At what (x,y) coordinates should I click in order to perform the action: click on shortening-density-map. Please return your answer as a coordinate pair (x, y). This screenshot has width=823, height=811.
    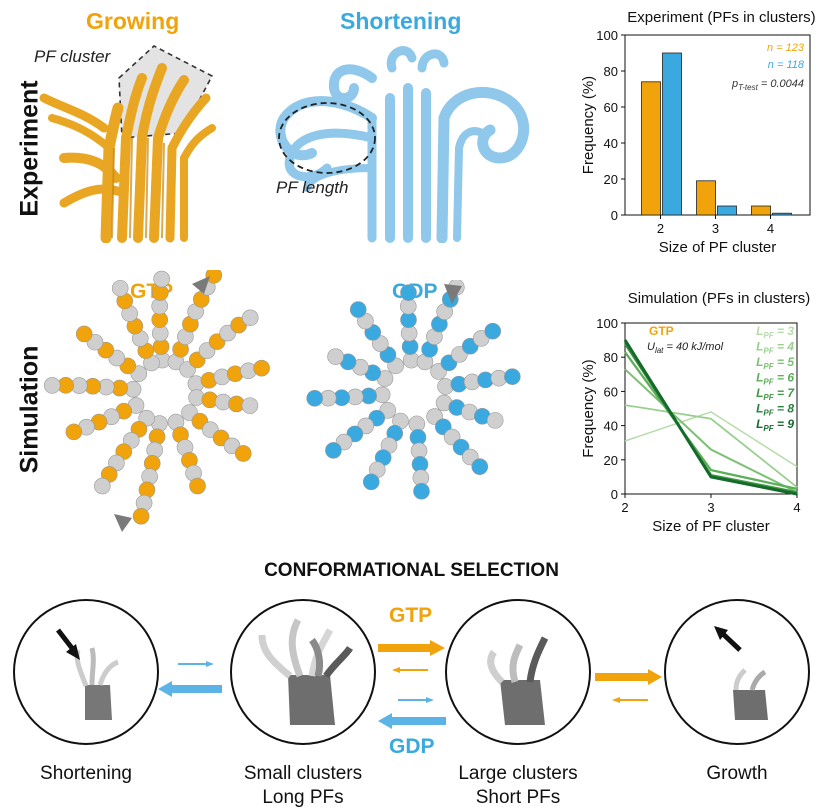
    Looking at the image, I should click on (402, 144).